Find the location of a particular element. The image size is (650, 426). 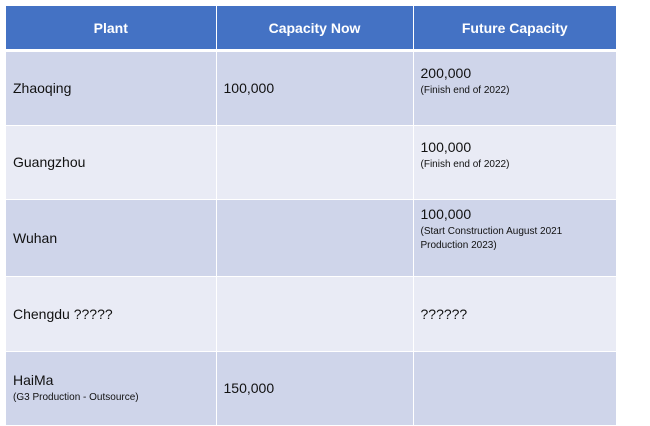

plant-name: Wuhan is located at coordinates (35, 237).